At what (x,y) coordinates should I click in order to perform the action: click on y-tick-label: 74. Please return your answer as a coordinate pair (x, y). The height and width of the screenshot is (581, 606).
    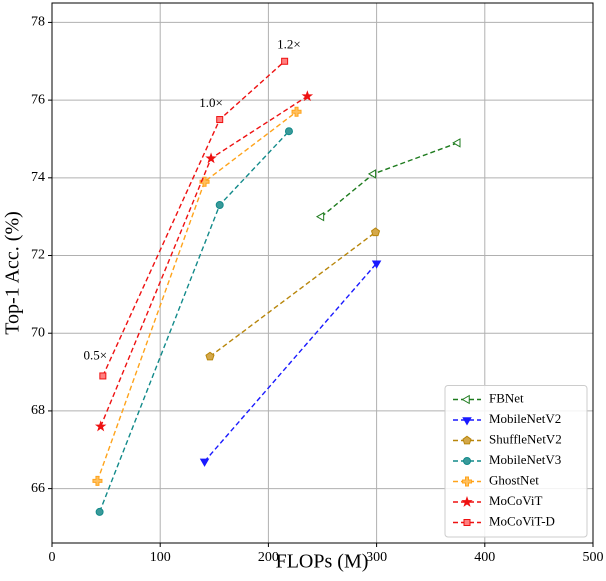
    Looking at the image, I should click on (38, 177).